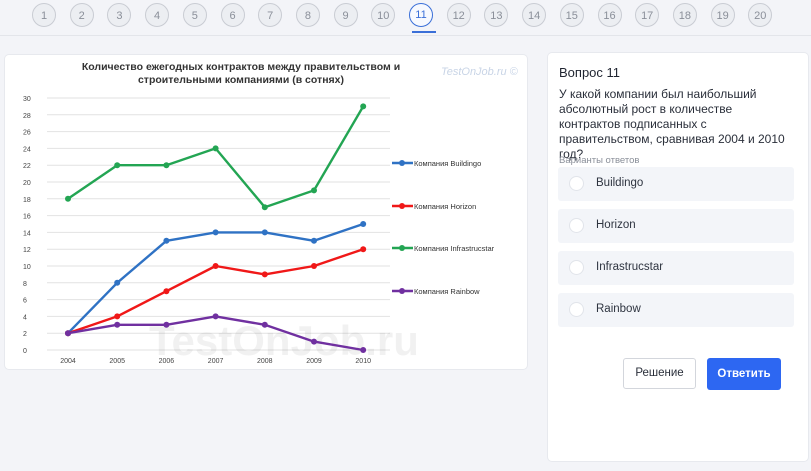  Describe the element at coordinates (659, 373) in the screenshot. I see `solution-button: Решение` at that location.